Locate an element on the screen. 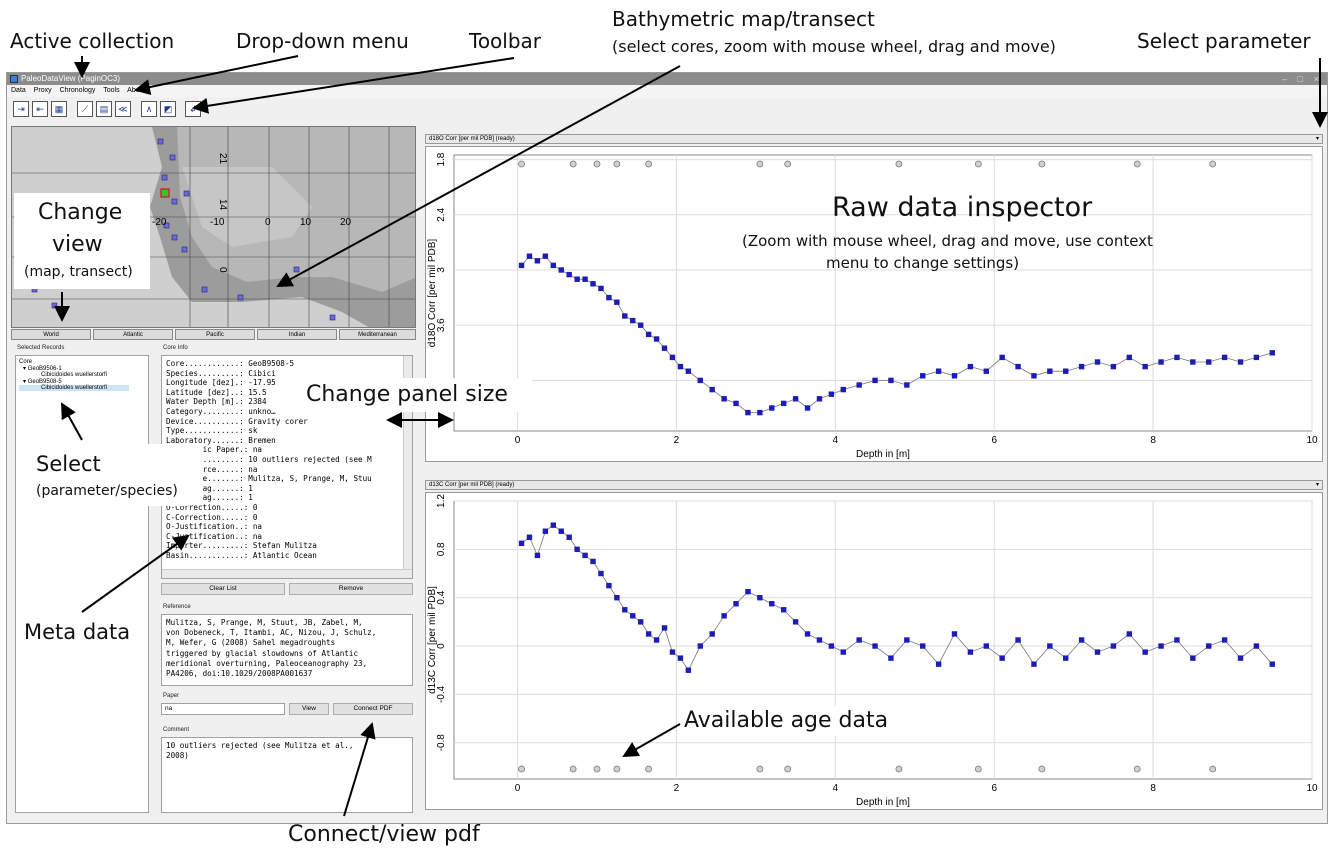 The height and width of the screenshot is (852, 1335). plot-icon: ⟋ is located at coordinates (85, 109).